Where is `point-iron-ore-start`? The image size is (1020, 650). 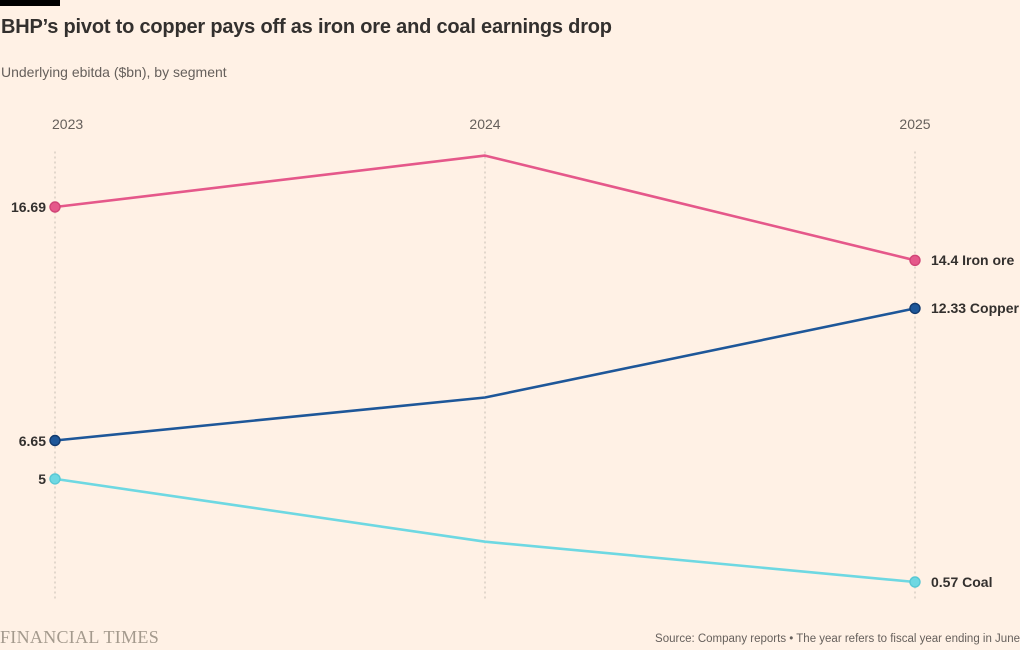
point-iron-ore-start is located at coordinates (55, 207).